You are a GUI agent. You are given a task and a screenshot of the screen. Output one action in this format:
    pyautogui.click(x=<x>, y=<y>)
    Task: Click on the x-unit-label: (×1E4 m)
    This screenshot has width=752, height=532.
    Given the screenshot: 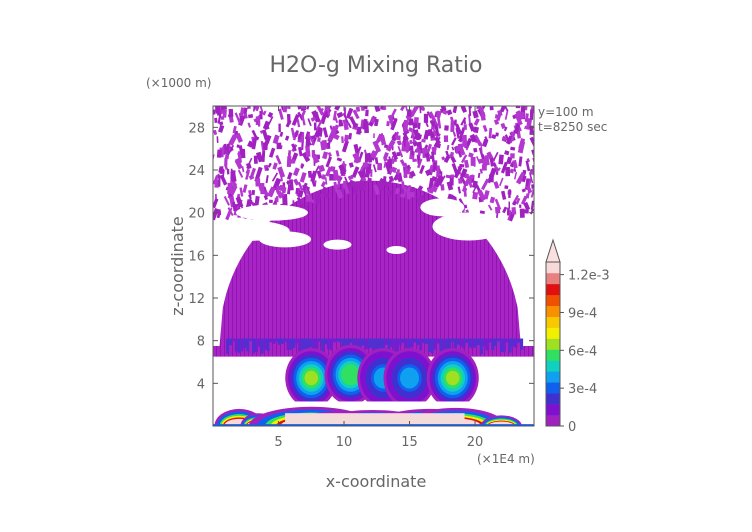 What is the action you would take?
    pyautogui.click(x=506, y=459)
    